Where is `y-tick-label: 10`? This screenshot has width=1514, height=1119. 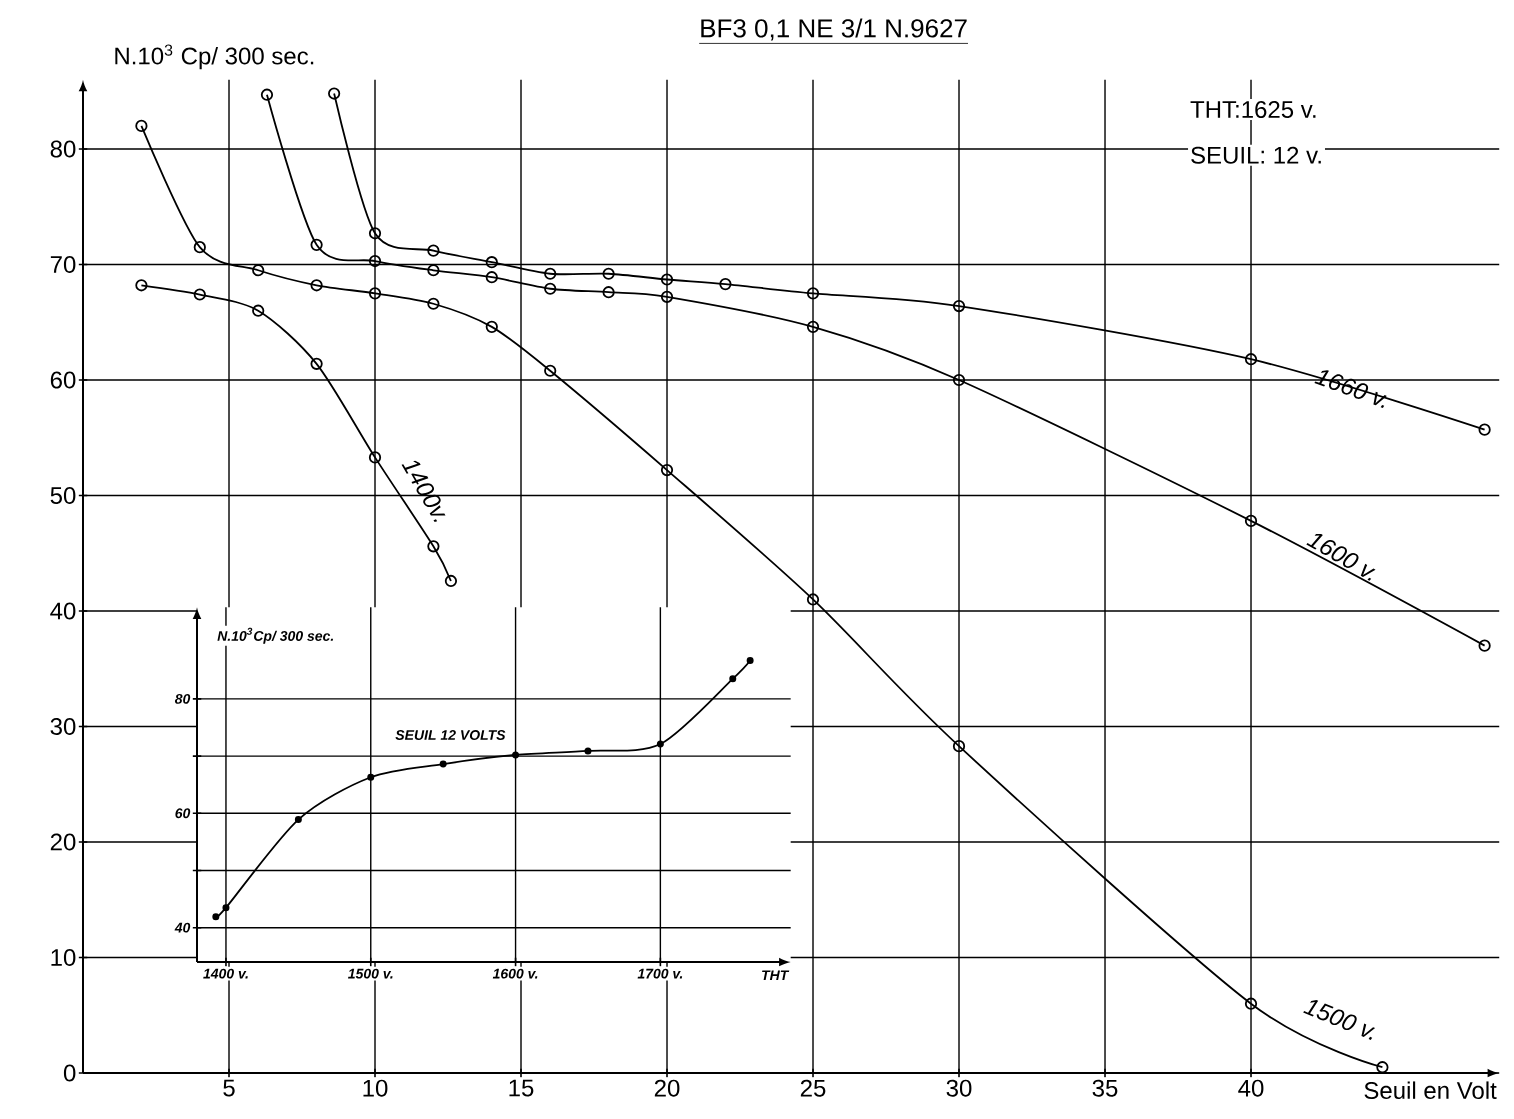 y-tick-label: 10 is located at coordinates (63, 957).